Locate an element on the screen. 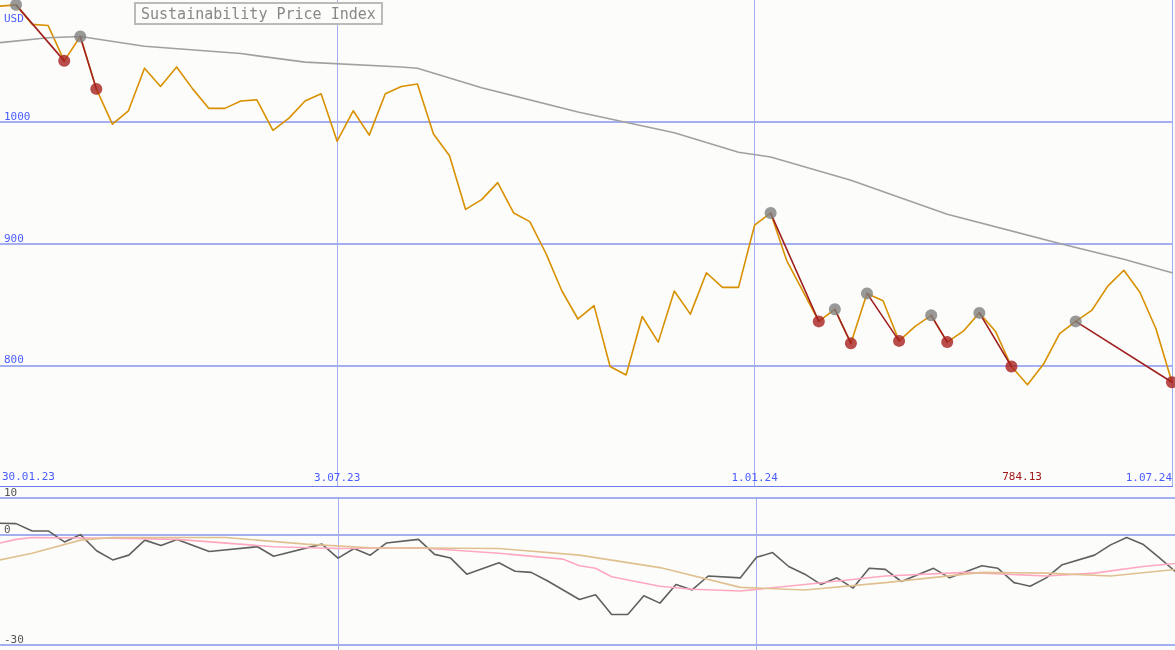 This screenshot has width=1175, height=650. annotation: 784.13 is located at coordinates (1022, 476).